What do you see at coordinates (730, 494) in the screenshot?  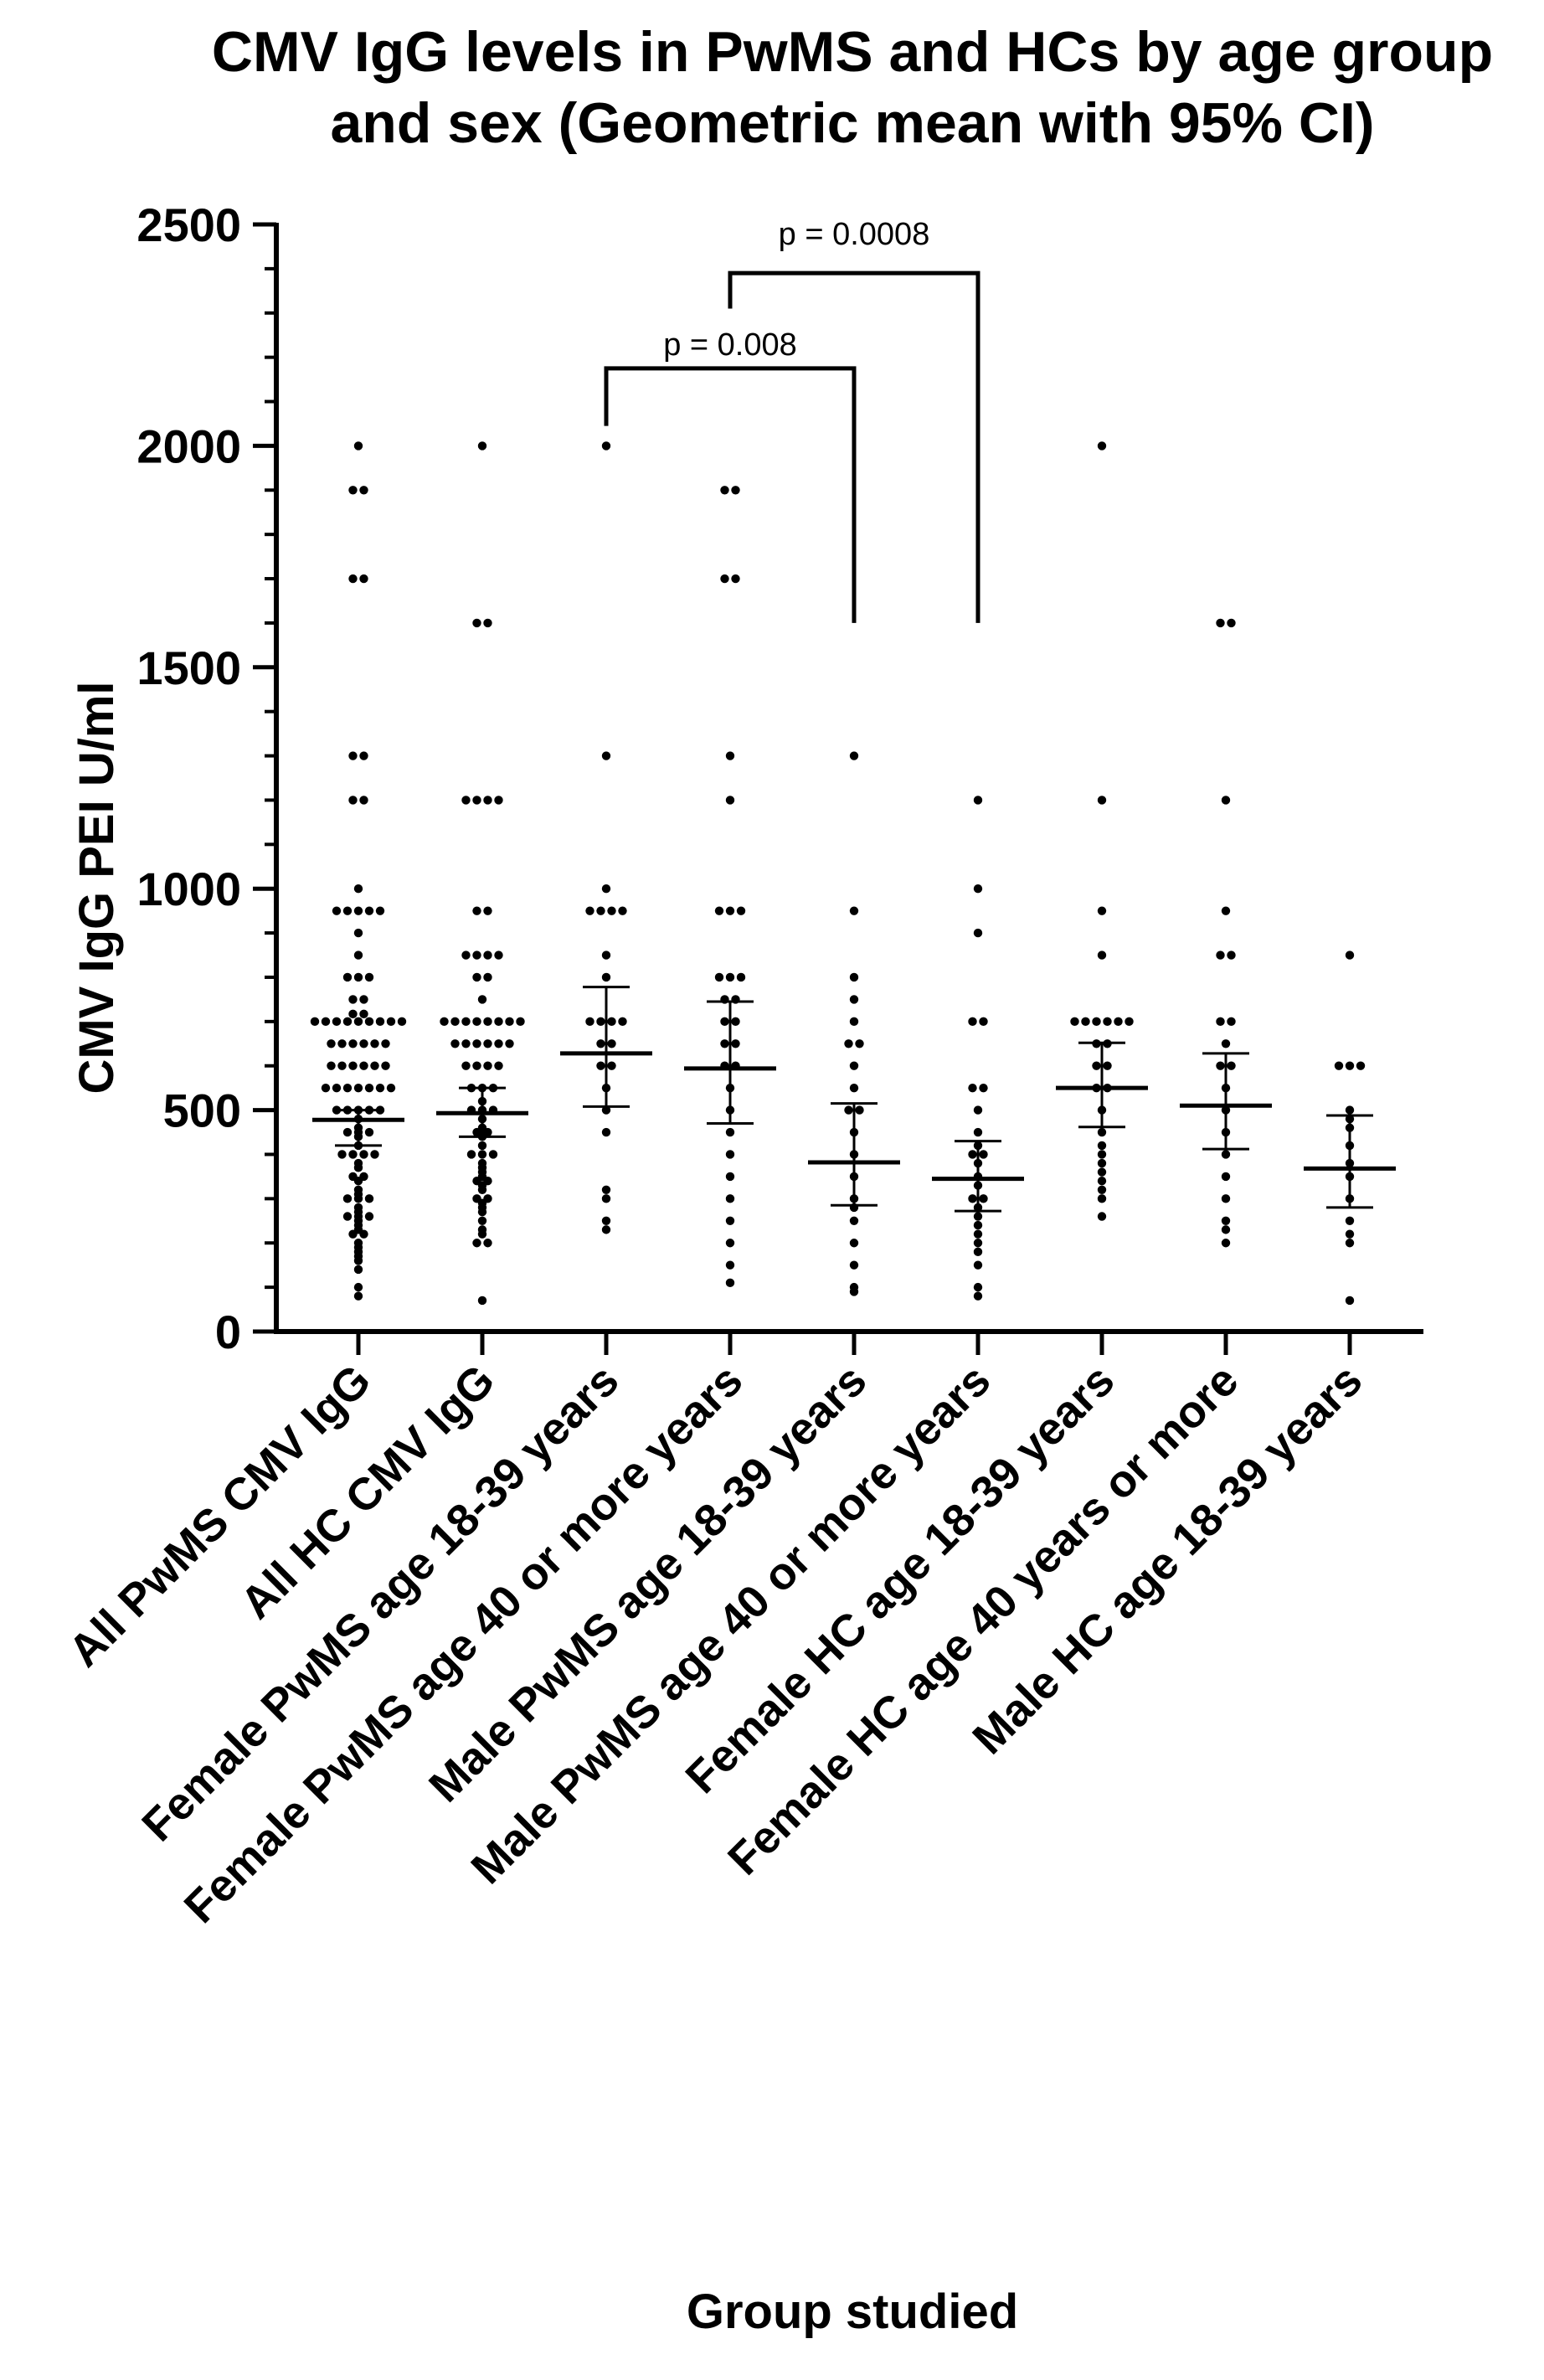 I see `significance-bracket` at bounding box center [730, 494].